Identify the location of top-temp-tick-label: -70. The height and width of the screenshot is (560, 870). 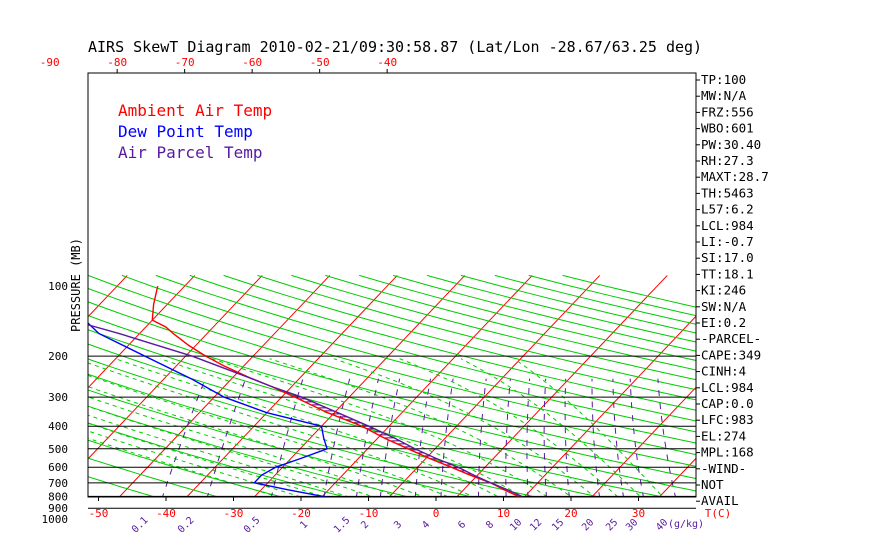
(185, 62).